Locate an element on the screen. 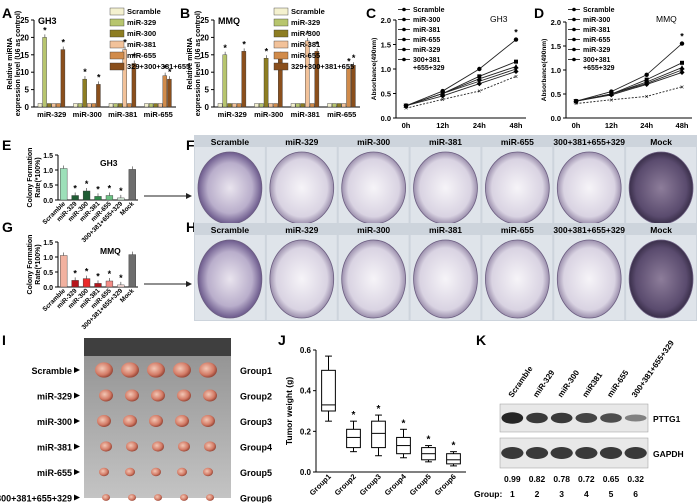 The height and width of the screenshot is (503, 700). legend-label-line: +655+329 is located at coordinates (599, 68).